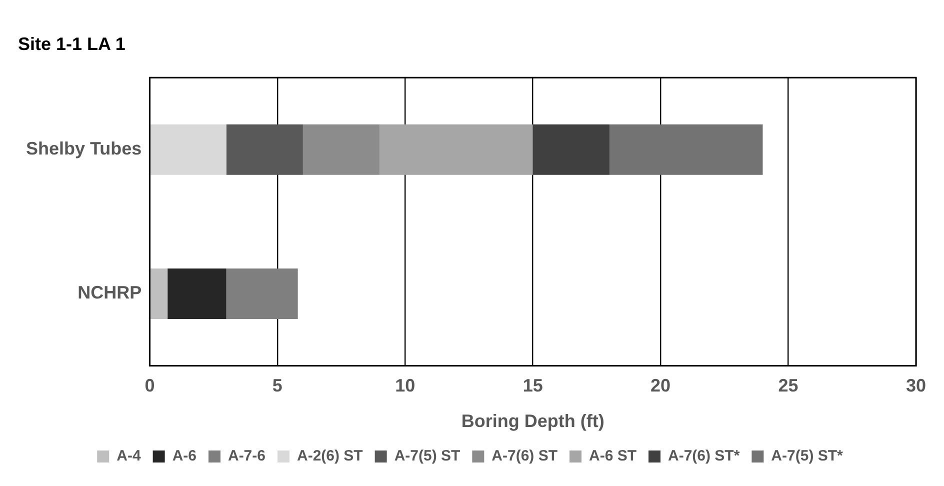 The width and height of the screenshot is (944, 486). I want to click on x-axis-title: Boring Depth (ft), so click(532, 421).